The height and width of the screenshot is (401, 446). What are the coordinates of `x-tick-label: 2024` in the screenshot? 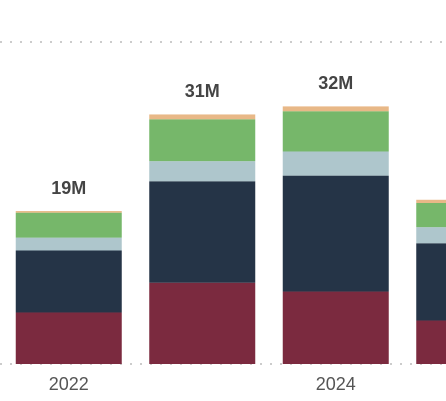 It's located at (336, 384).